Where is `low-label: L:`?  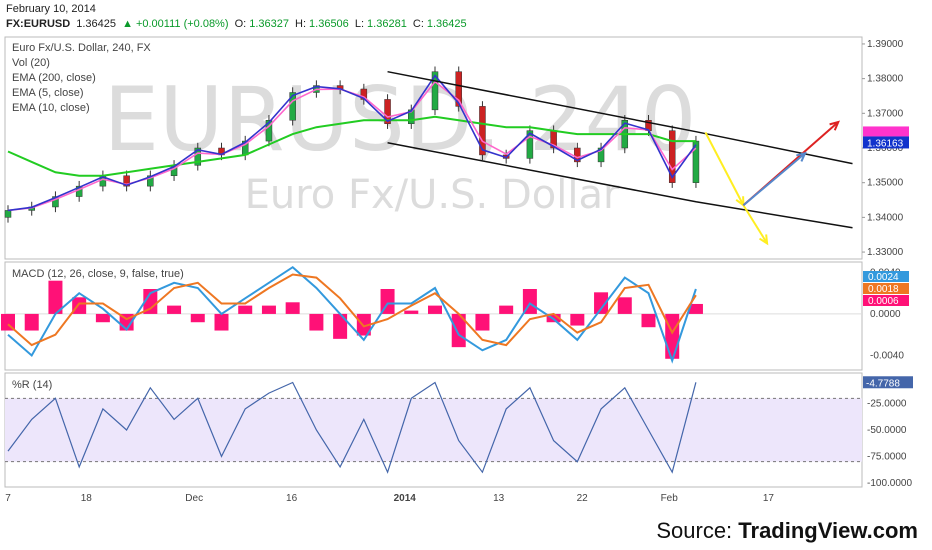 low-label: L: is located at coordinates (359, 24).